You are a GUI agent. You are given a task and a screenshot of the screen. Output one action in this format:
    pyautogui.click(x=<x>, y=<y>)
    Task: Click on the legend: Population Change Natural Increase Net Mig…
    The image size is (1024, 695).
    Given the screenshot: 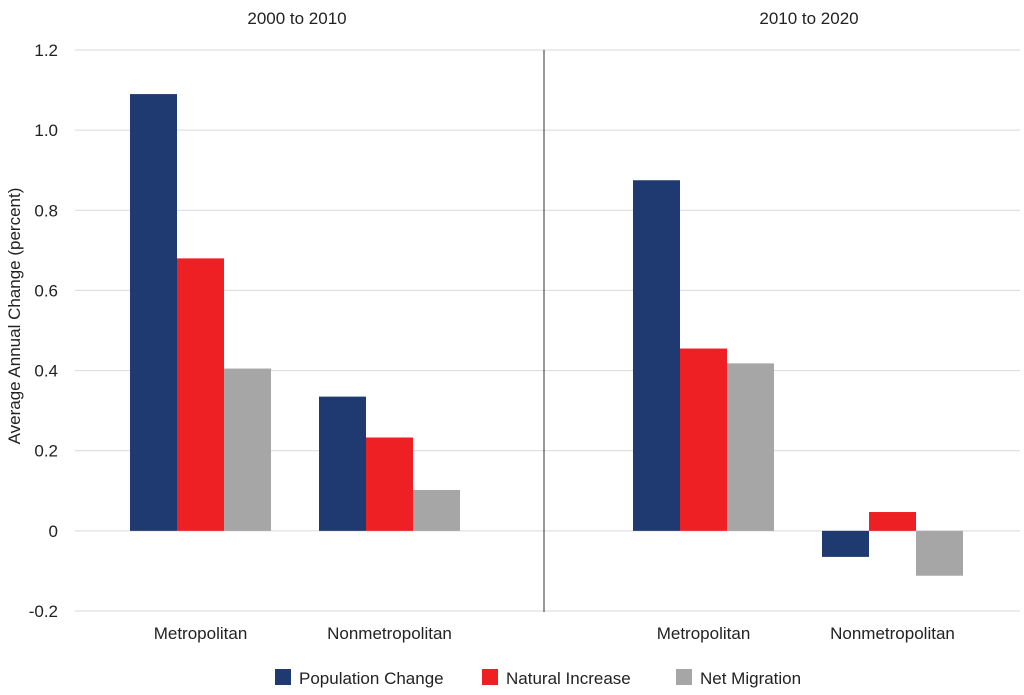 What is the action you would take?
    pyautogui.click(x=538, y=678)
    